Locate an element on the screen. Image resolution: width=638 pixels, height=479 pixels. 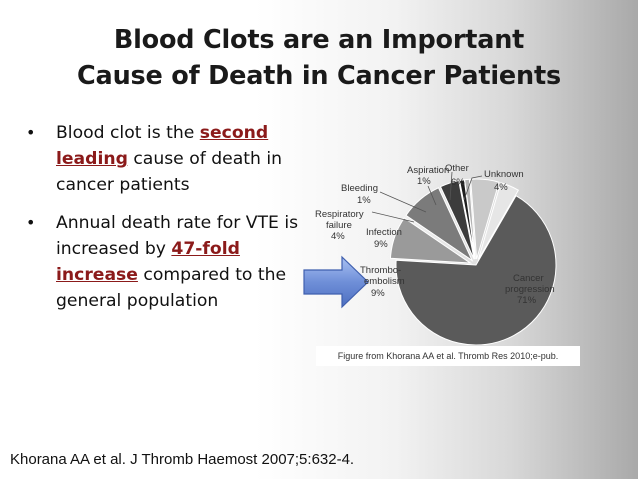
pie-slice-cancer-progression is located at coordinates (476, 270).